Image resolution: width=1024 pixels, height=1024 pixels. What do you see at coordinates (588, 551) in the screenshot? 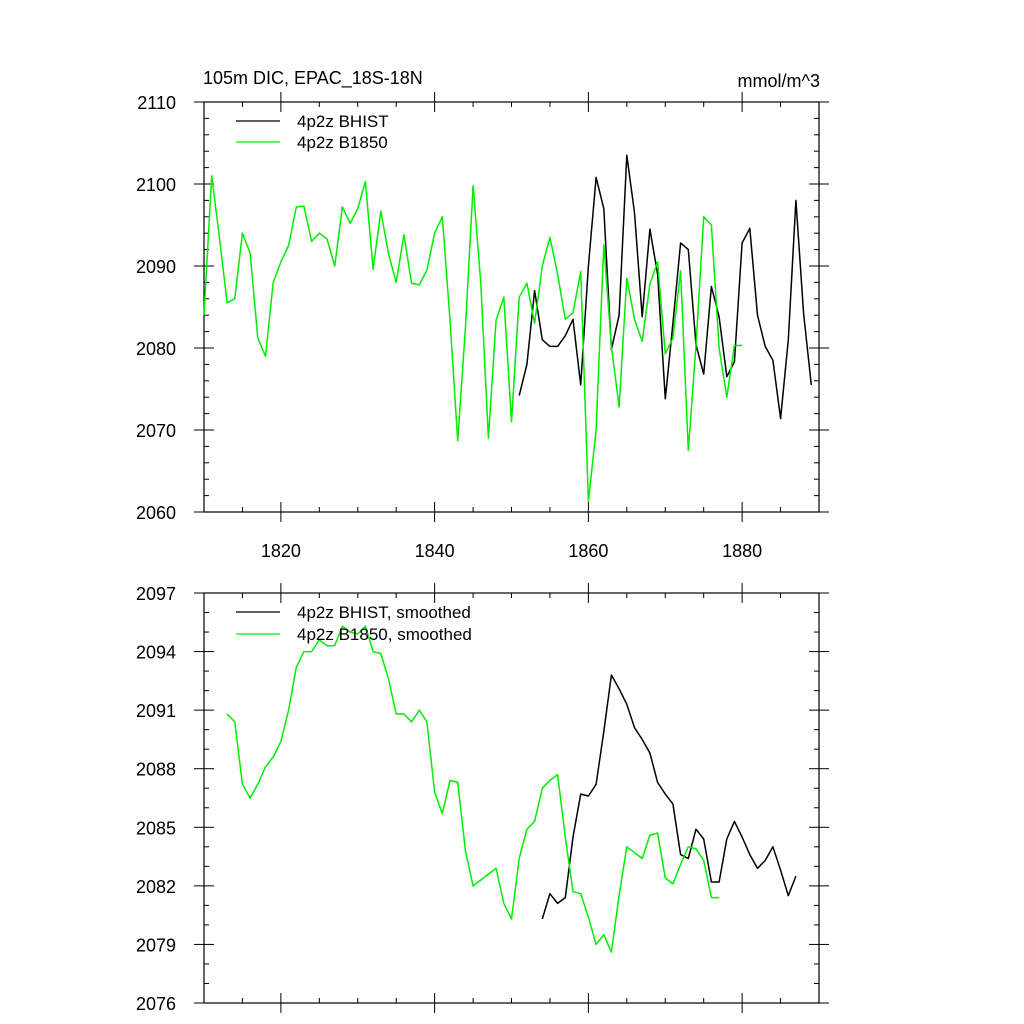
I see `x-tick-label: 1860` at bounding box center [588, 551].